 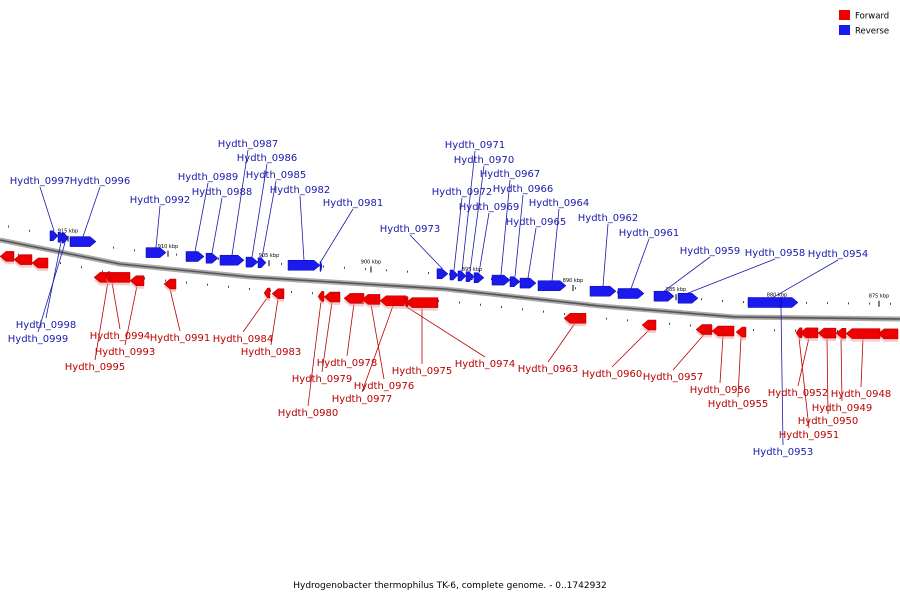 I want to click on label-hydth-0967: Hydth_0967, so click(x=510, y=174).